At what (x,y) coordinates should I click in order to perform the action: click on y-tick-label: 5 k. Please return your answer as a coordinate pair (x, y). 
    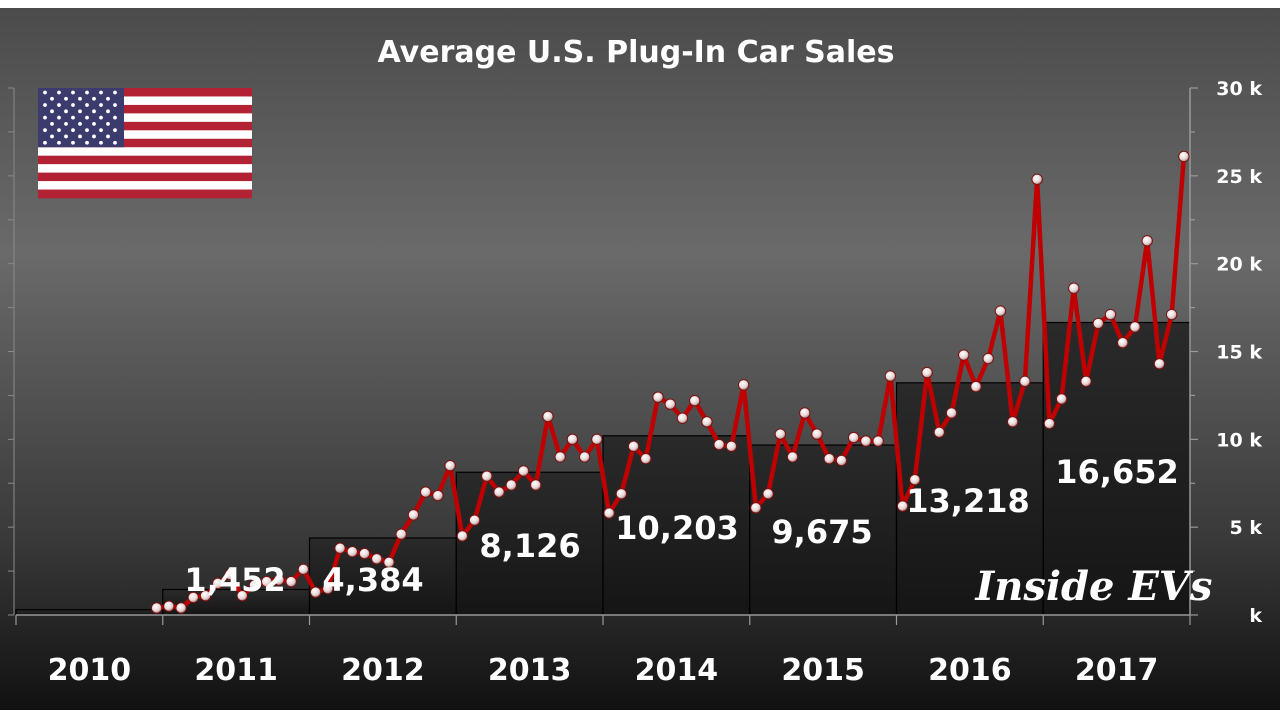
    Looking at the image, I should click on (1246, 528).